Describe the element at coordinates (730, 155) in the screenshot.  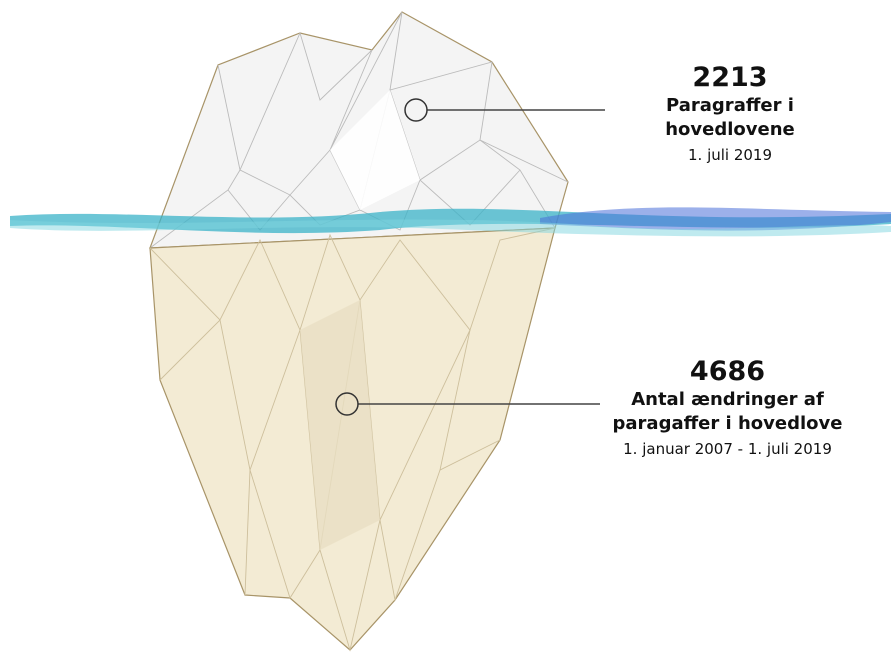
I see `annotation-date: 1. juli 2019` at that location.